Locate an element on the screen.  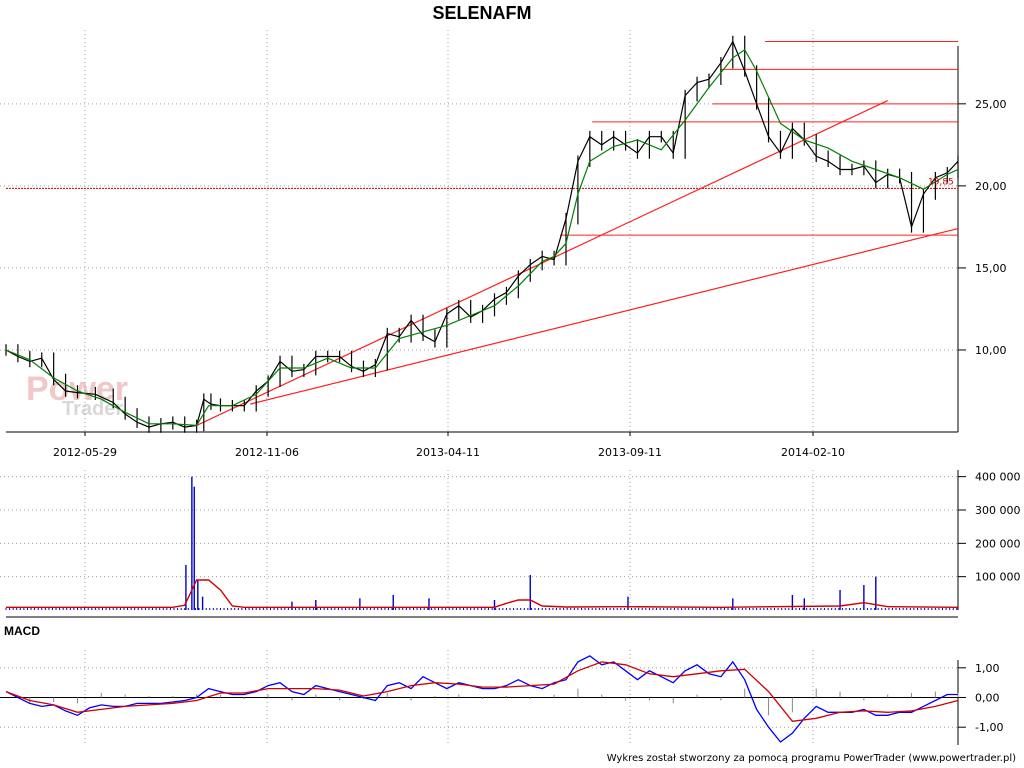
price-xtick-label-4: 2014-02-10 is located at coordinates (813, 452).